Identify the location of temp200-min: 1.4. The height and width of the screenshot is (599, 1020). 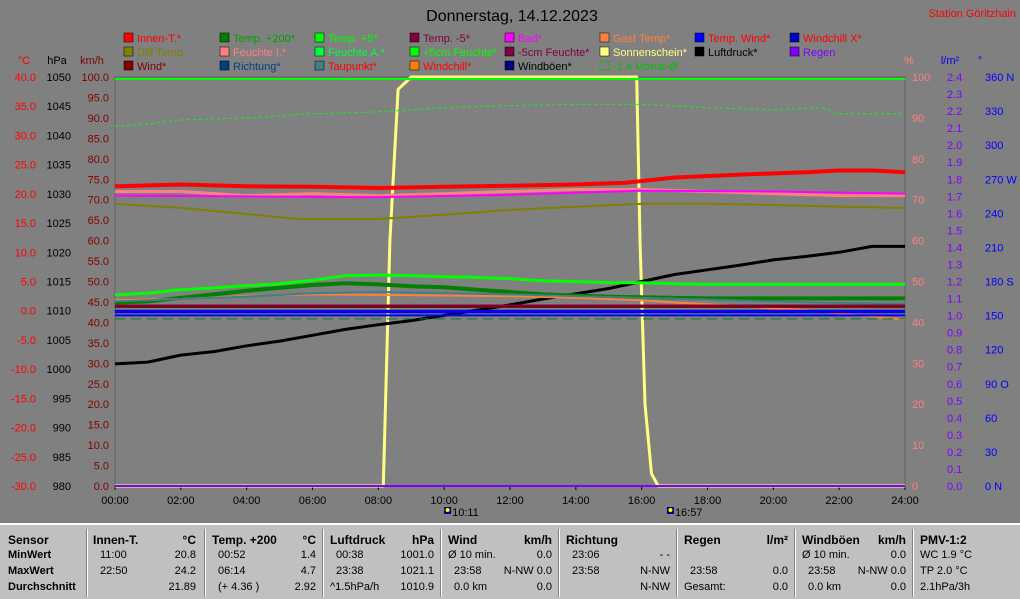
(308, 555).